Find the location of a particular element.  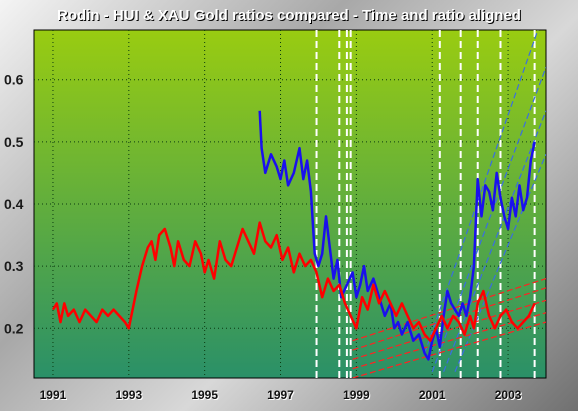

x-tick-label-shadow: 1993 is located at coordinates (129, 396).